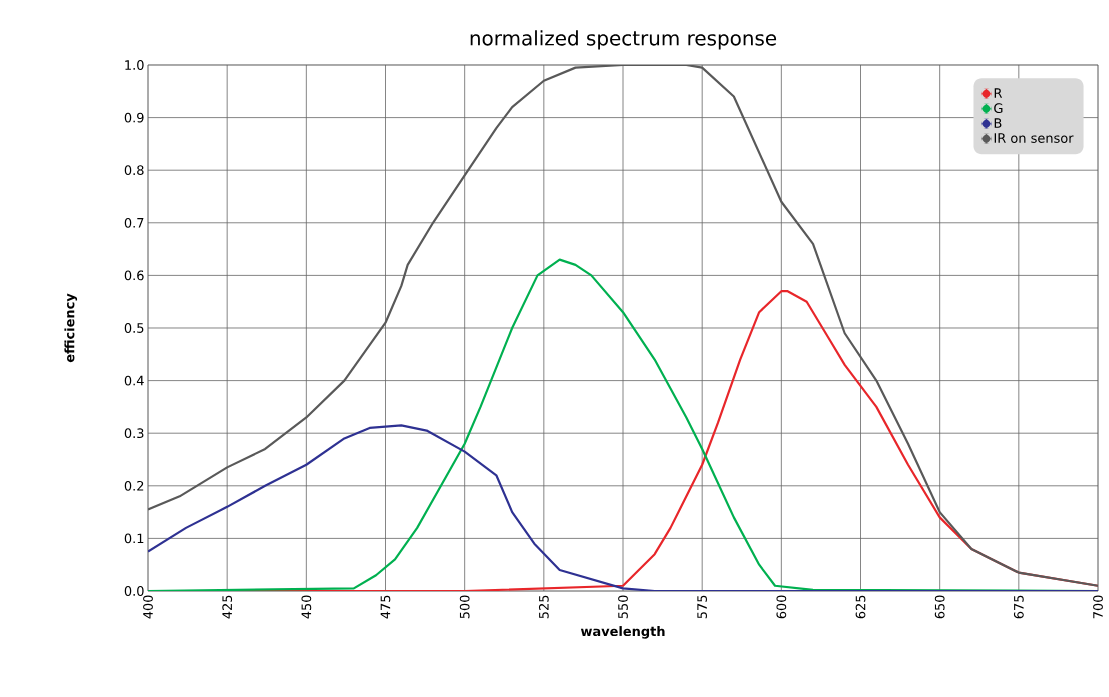  Describe the element at coordinates (623, 40) in the screenshot. I see `chart-title: normalized spectrum response` at that location.